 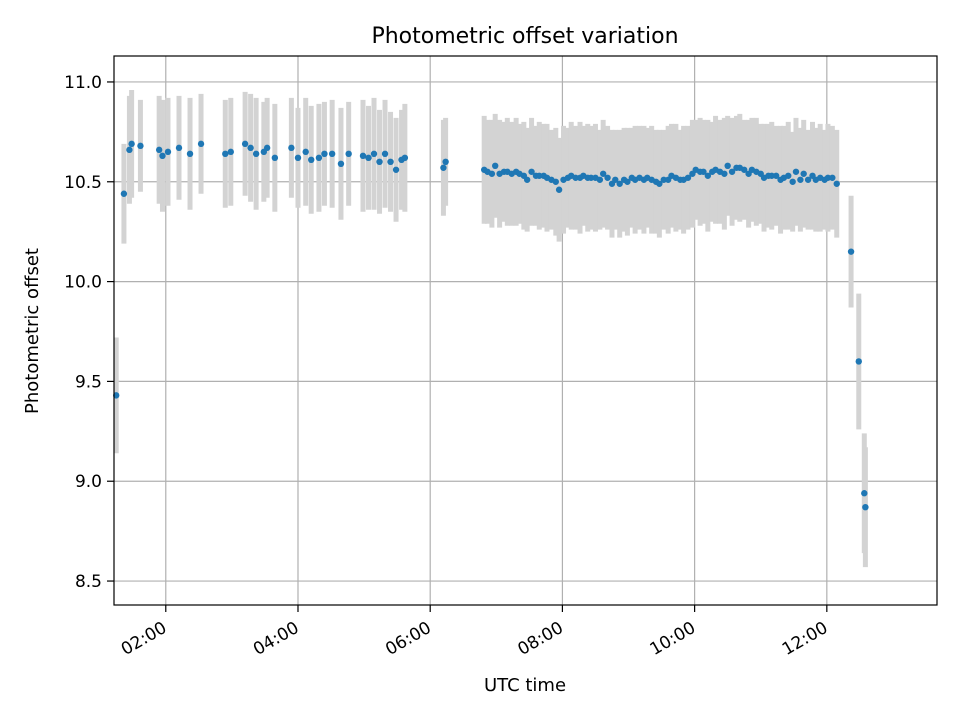 What do you see at coordinates (524, 36) in the screenshot?
I see `chart-title: Photometric offset variation` at bounding box center [524, 36].